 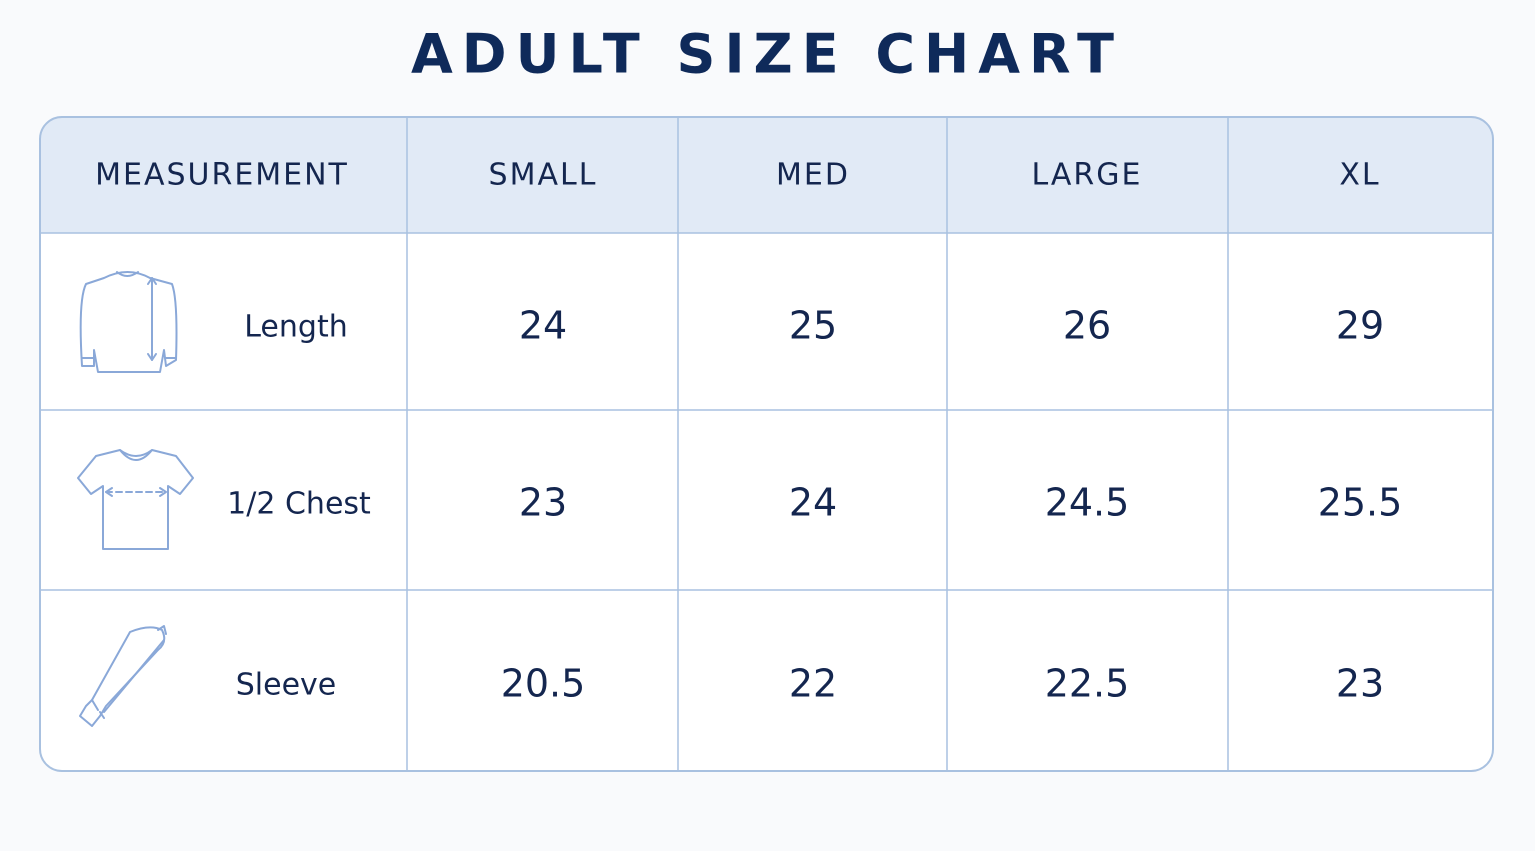 I want to click on header-cell: MED, so click(x=813, y=175).